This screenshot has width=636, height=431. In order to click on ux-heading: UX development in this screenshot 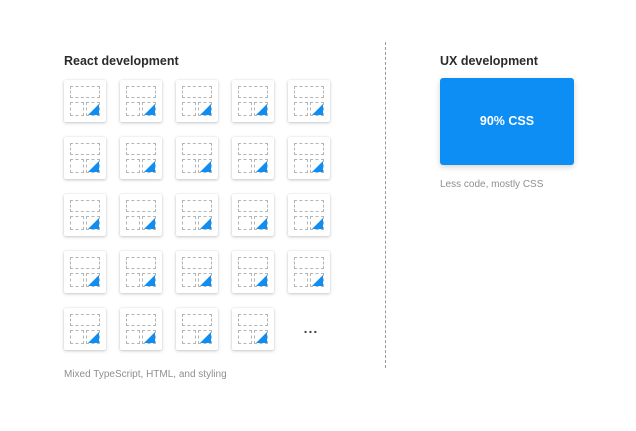, I will do `click(489, 61)`.